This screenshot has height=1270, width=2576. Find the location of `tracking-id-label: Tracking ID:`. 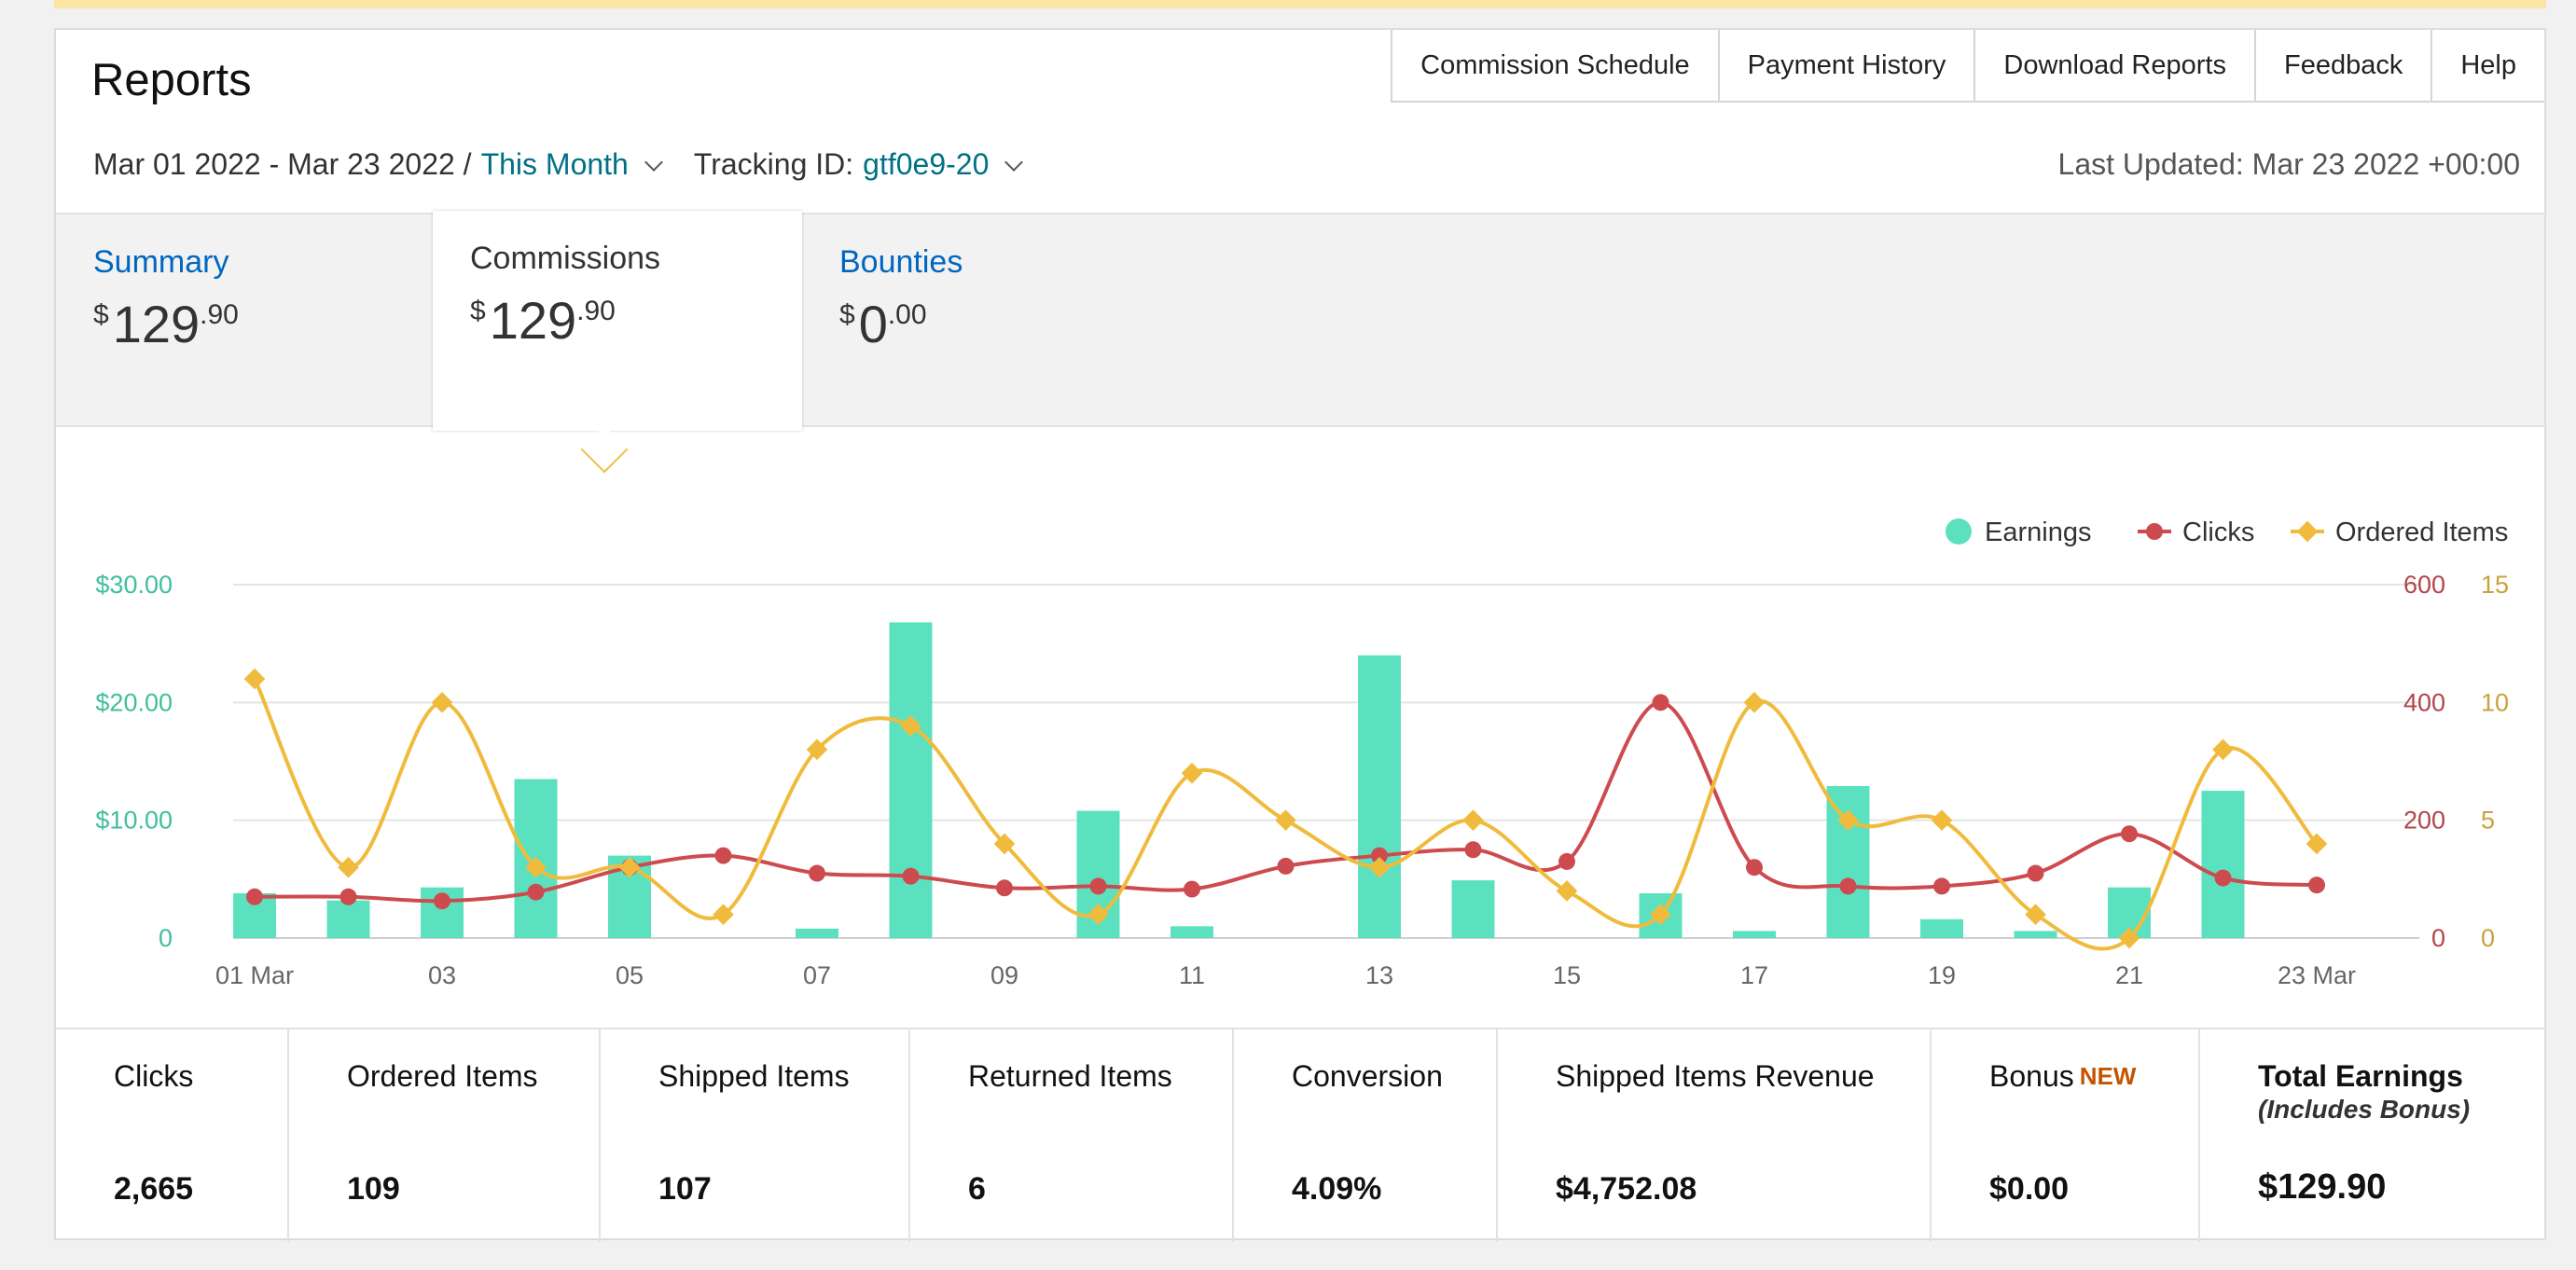

tracking-id-label: Tracking ID: is located at coordinates (773, 164).